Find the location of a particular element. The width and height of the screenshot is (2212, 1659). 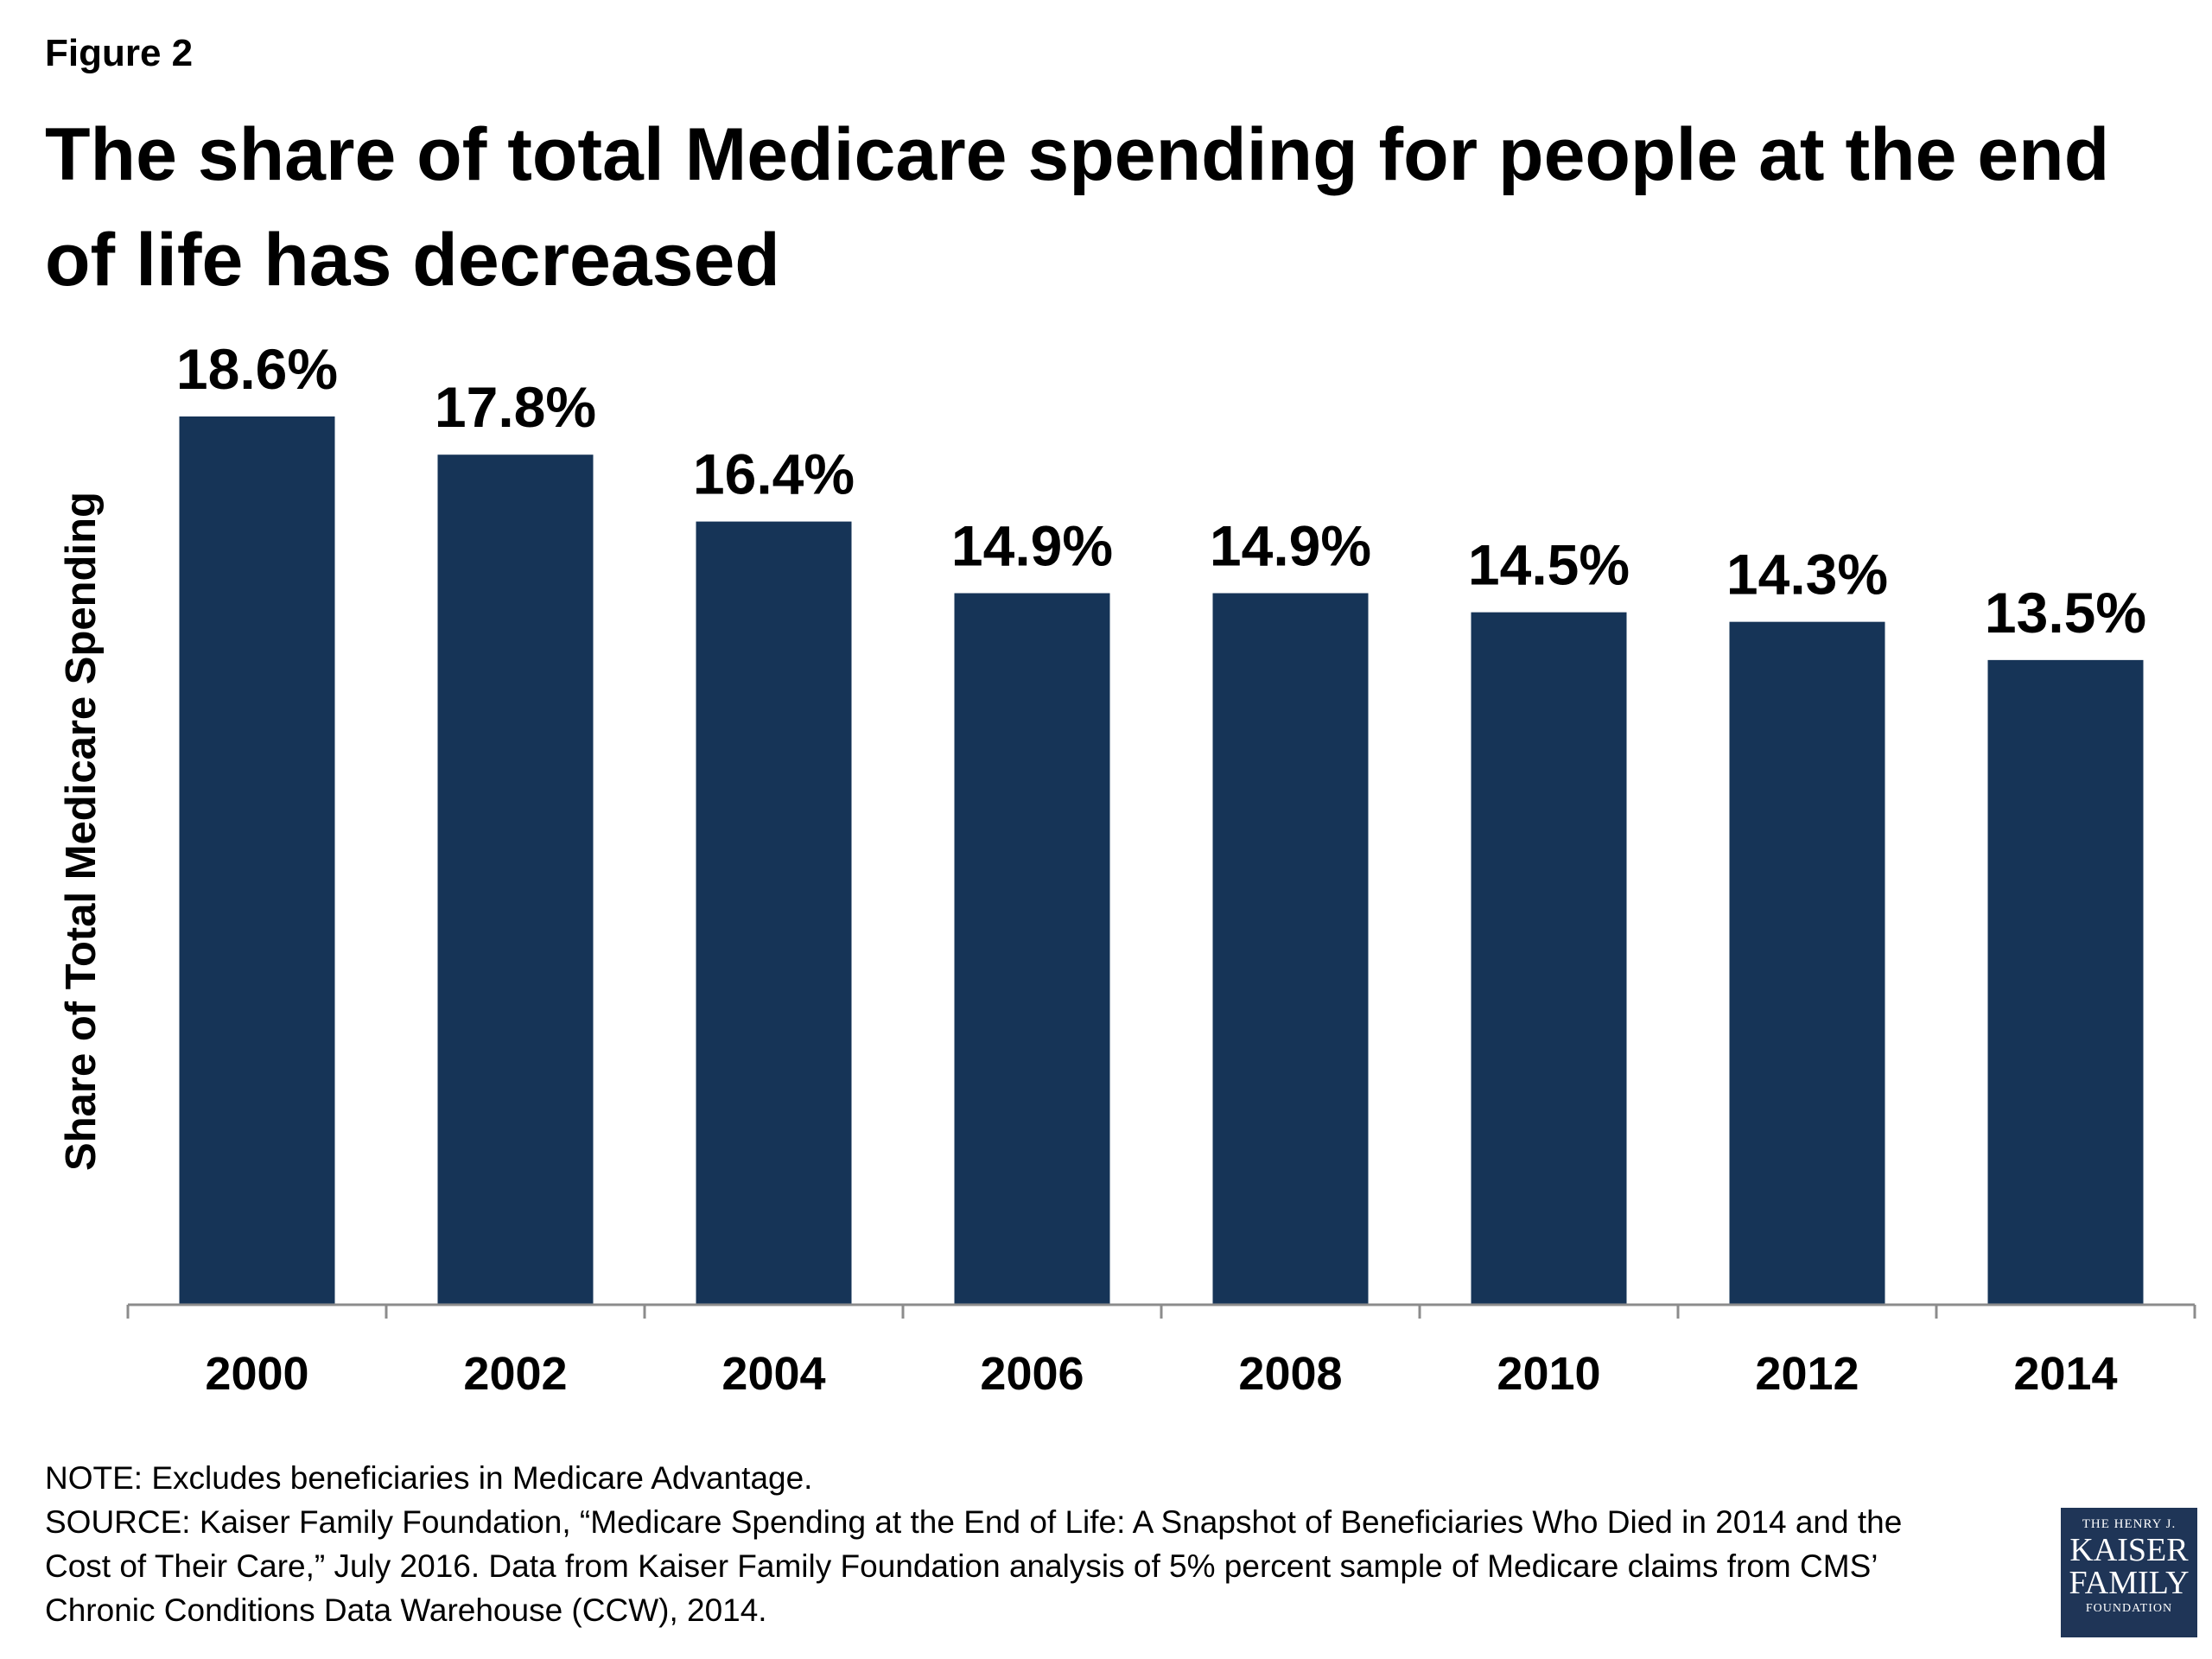

bar-2004 is located at coordinates (774, 913).